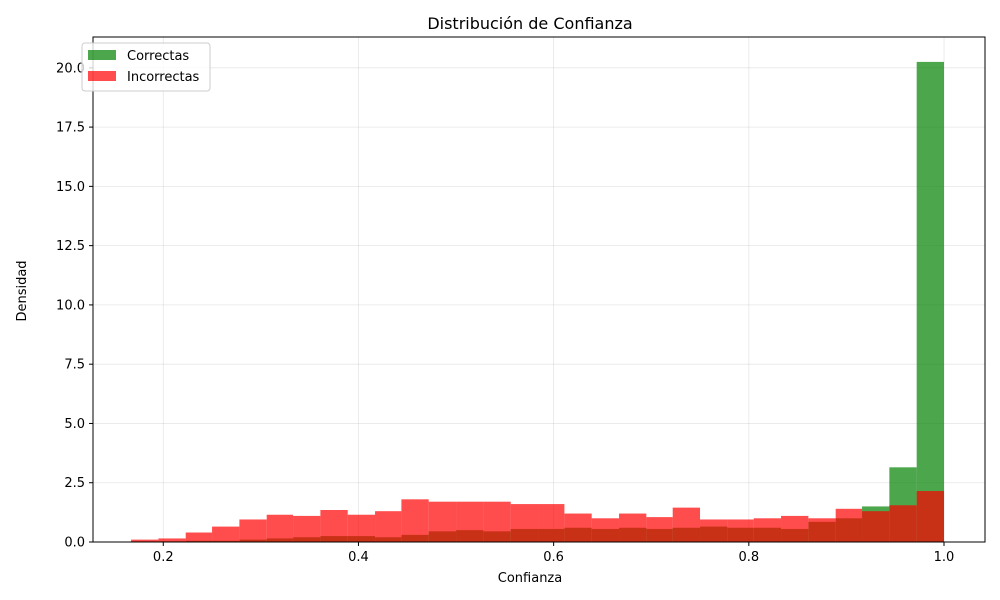 This screenshot has width=1000, height=600. I want to click on legend: Correctas Incorrectas, so click(146, 67).